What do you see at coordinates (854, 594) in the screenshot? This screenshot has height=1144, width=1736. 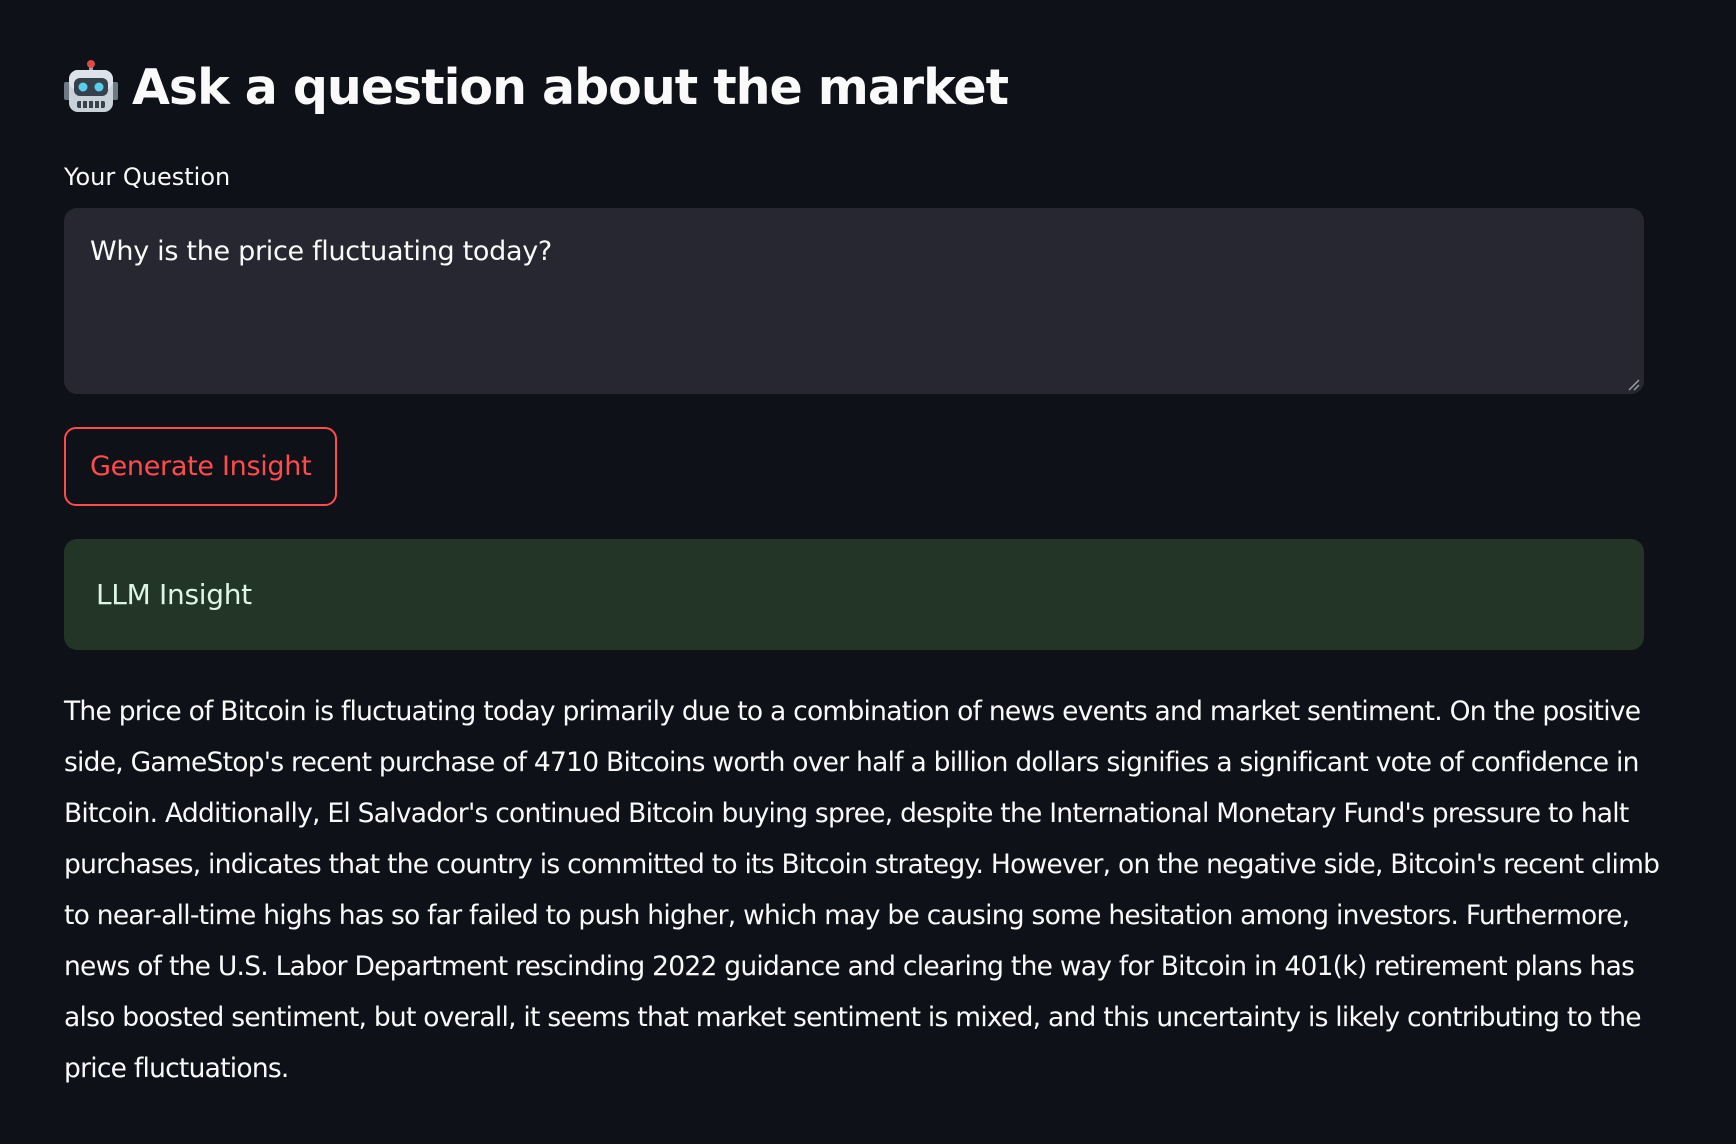 I see `insight-alert: LLM Insight` at bounding box center [854, 594].